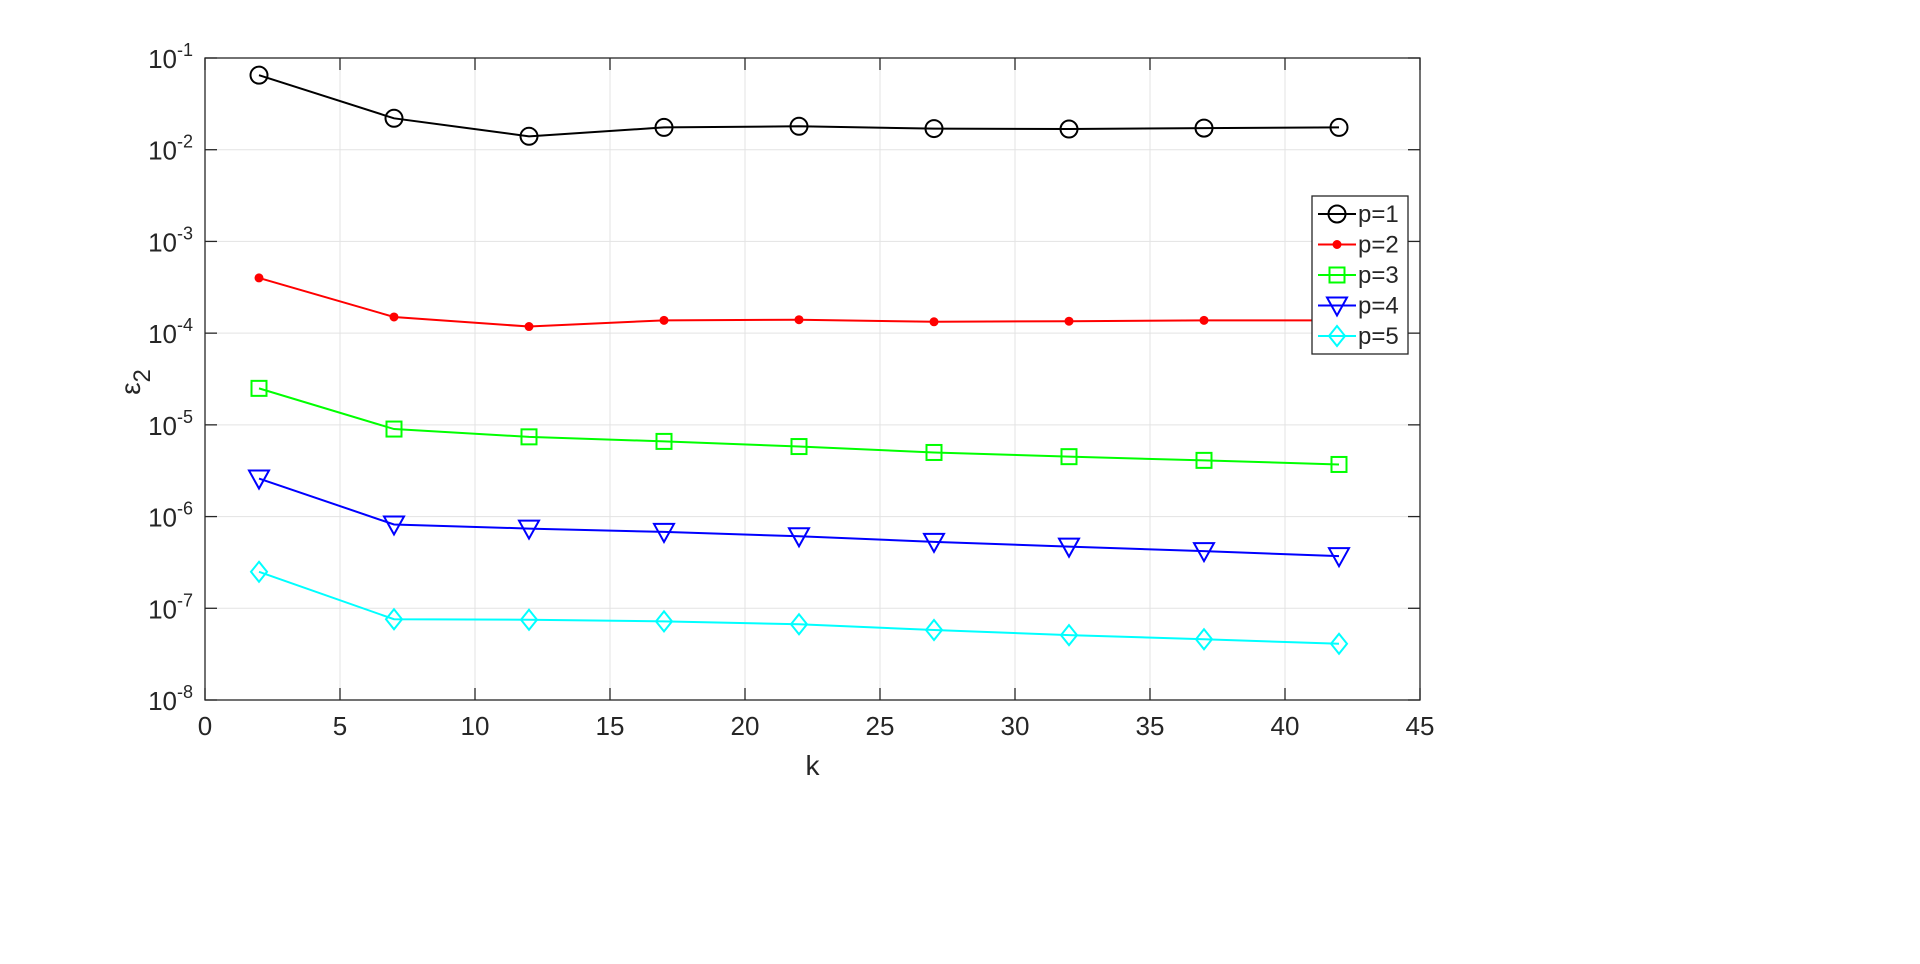  I want to click on x-tick-label: 25, so click(880, 726).